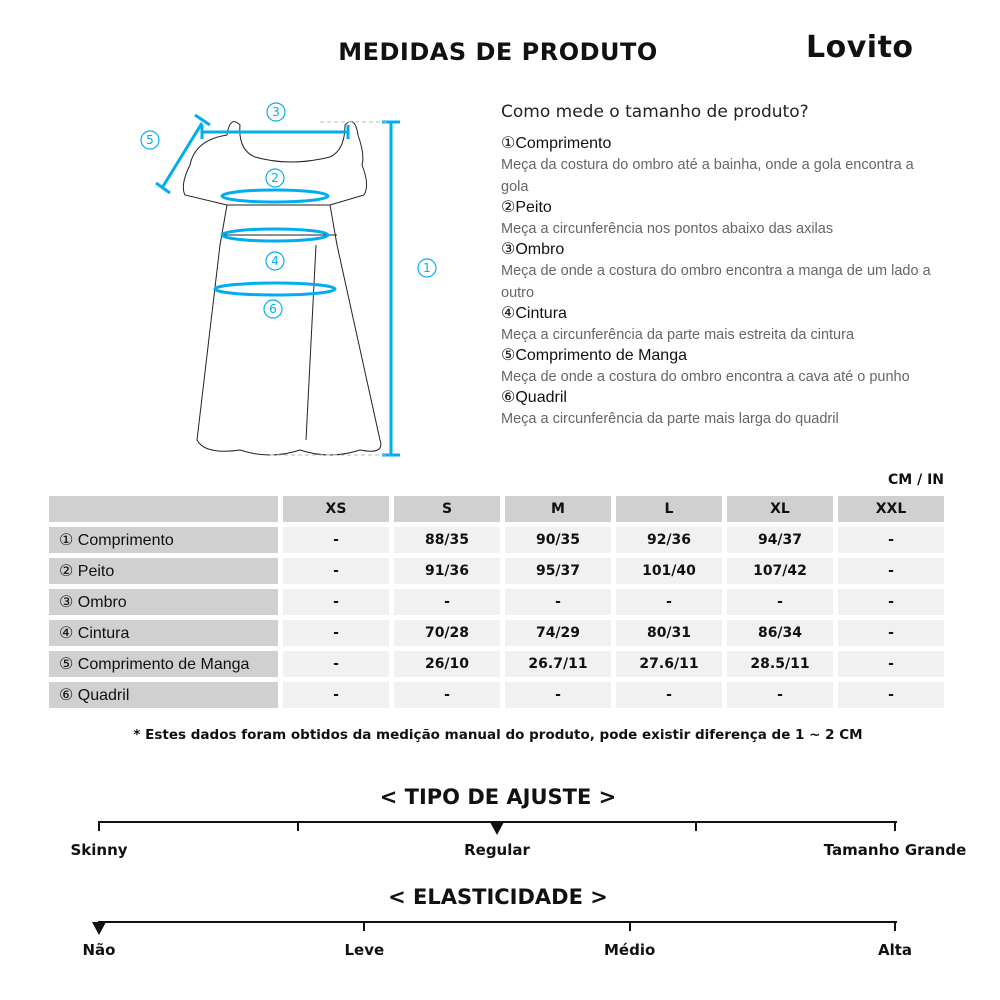 Image resolution: width=1000 pixels, height=1000 pixels. I want to click on marker-6: 6, so click(273, 309).